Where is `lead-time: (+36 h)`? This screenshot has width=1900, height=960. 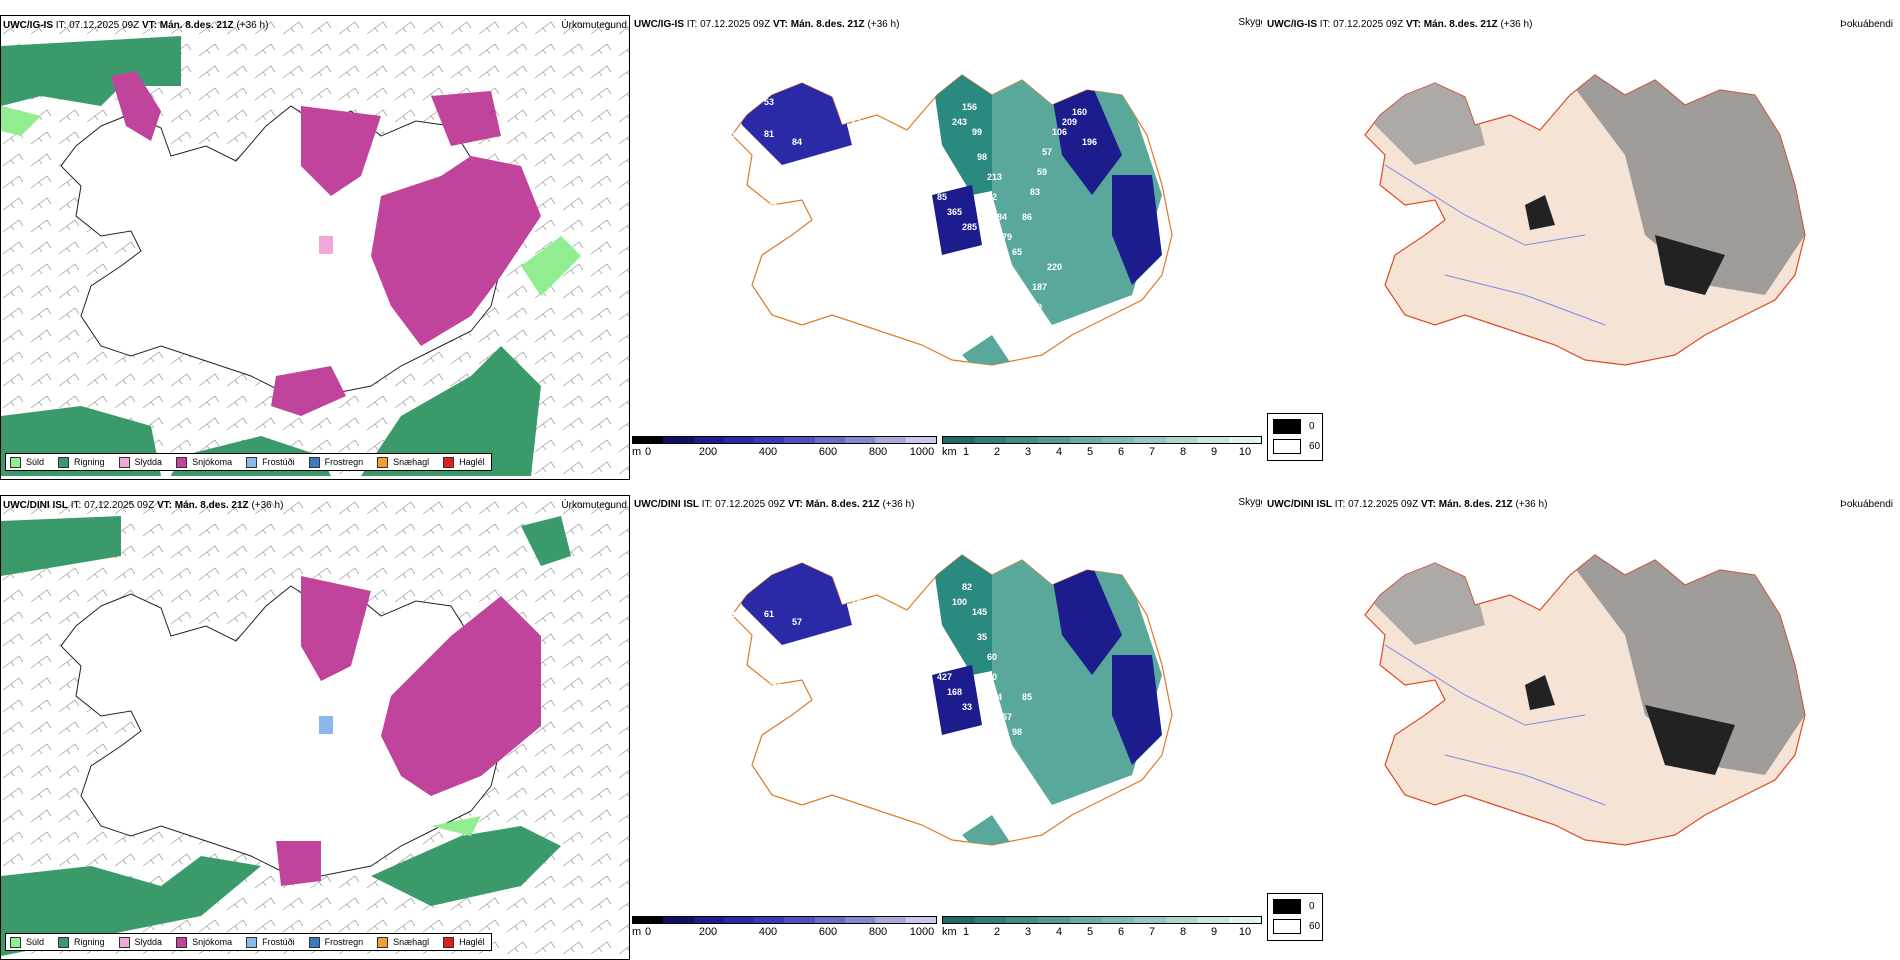
lead-time: (+36 h) is located at coordinates (252, 25).